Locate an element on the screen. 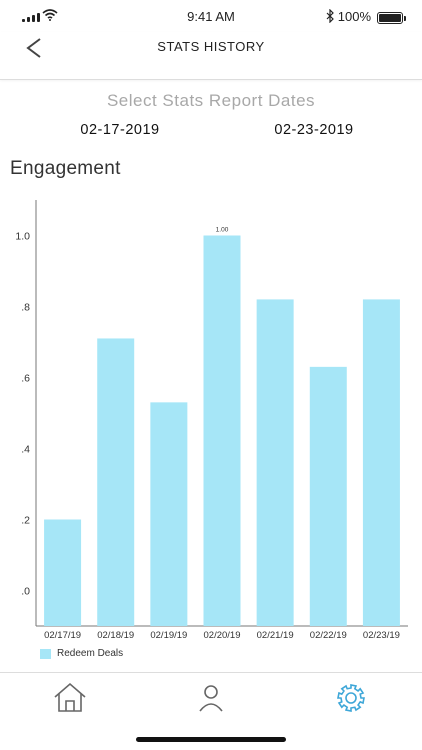 The height and width of the screenshot is (750, 422). status-bar: 9:41 AM 100% is located at coordinates (211, 16).